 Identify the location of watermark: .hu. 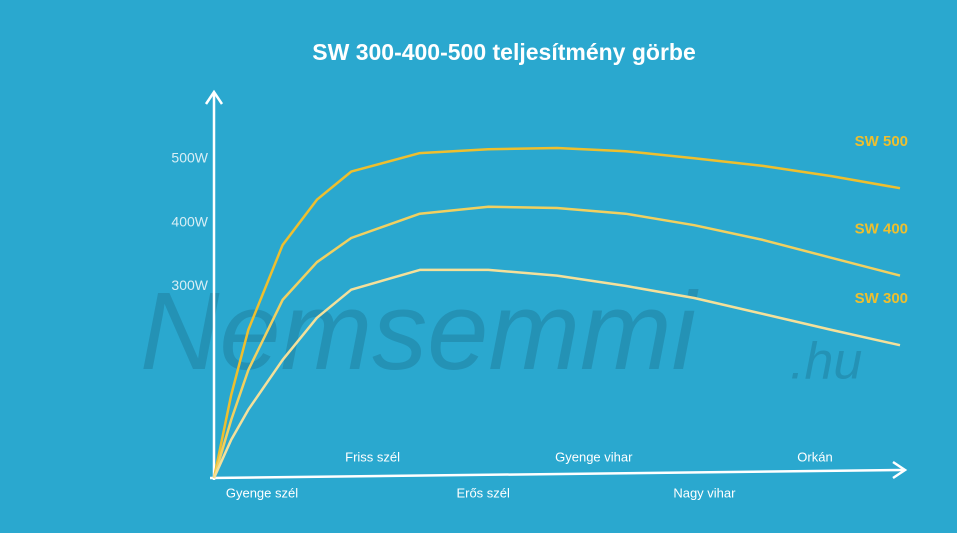
(826, 362).